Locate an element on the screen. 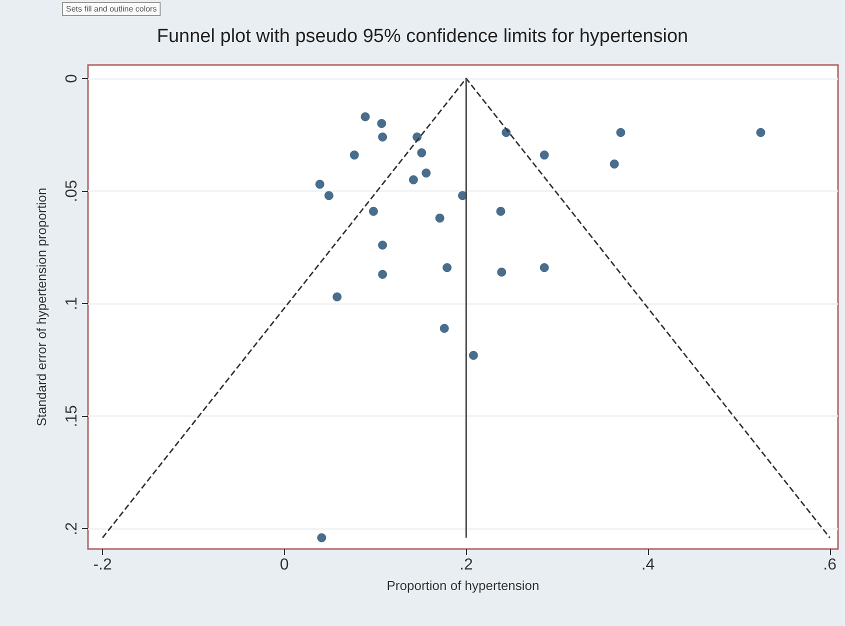  y-axis-title: Standard error of hypertension proportion is located at coordinates (41, 307).